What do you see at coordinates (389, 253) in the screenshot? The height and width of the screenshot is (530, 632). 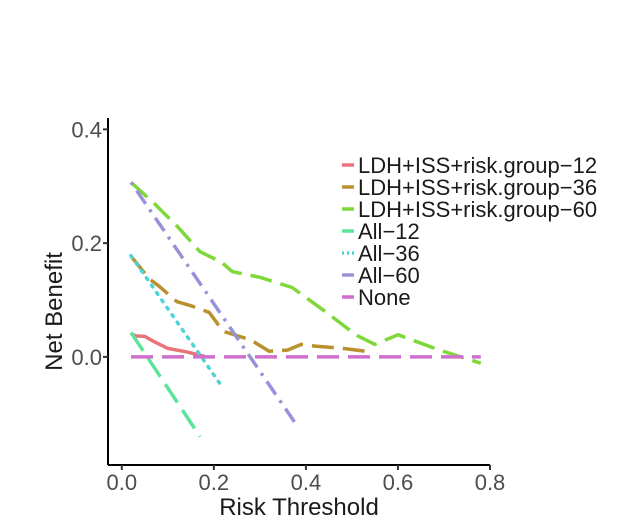 I see `legend-label-4: All−36` at bounding box center [389, 253].